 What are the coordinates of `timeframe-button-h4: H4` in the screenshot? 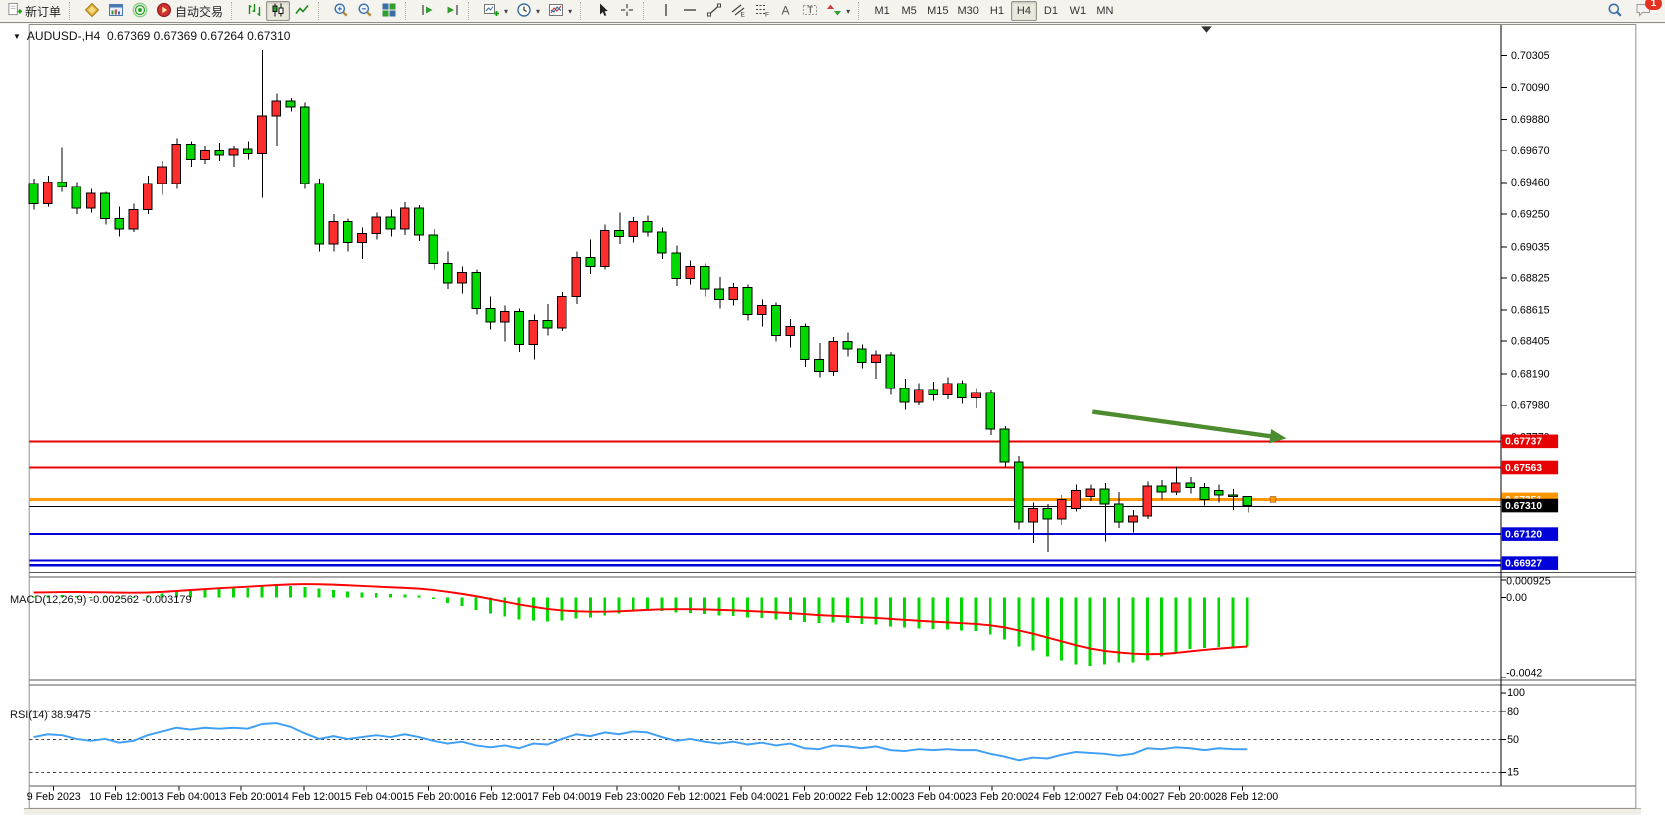 It's located at (1023, 11).